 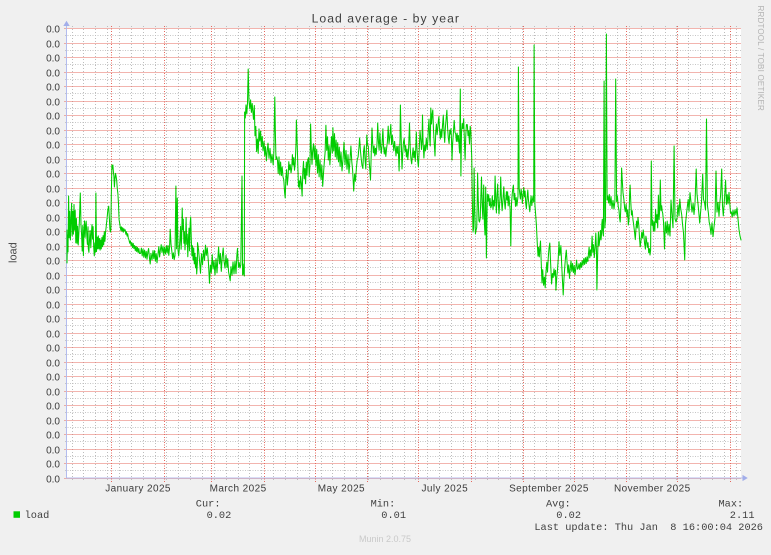 I want to click on svg-text: 0.01, so click(x=393, y=516).